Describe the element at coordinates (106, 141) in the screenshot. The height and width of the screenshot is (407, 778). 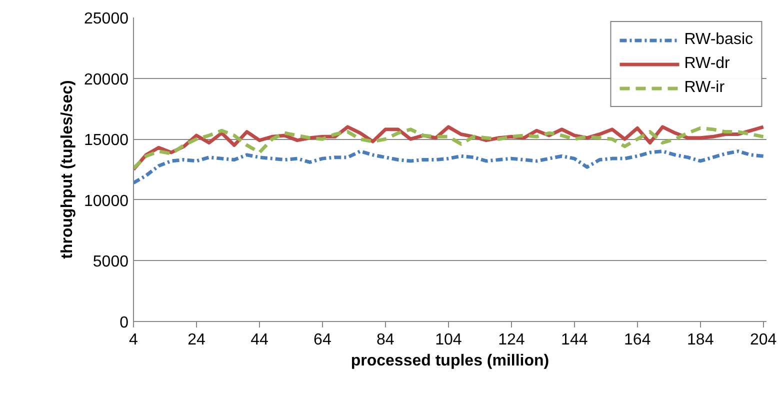
I see `y-tick-label: 15000` at that location.